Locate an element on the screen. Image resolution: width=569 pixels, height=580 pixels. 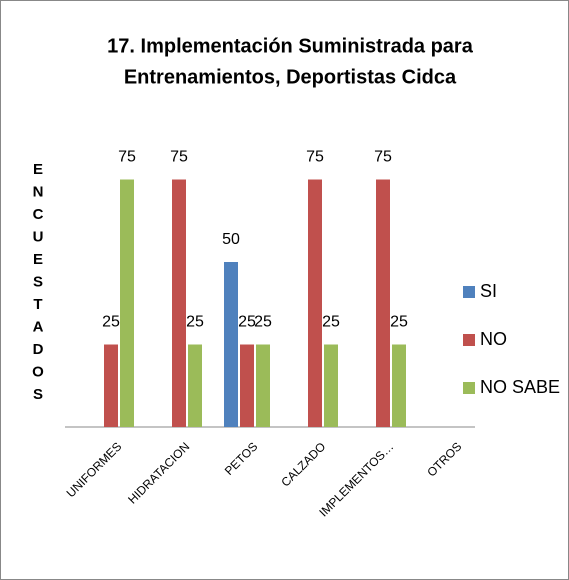
y-axis-label: D is located at coordinates (38, 349).